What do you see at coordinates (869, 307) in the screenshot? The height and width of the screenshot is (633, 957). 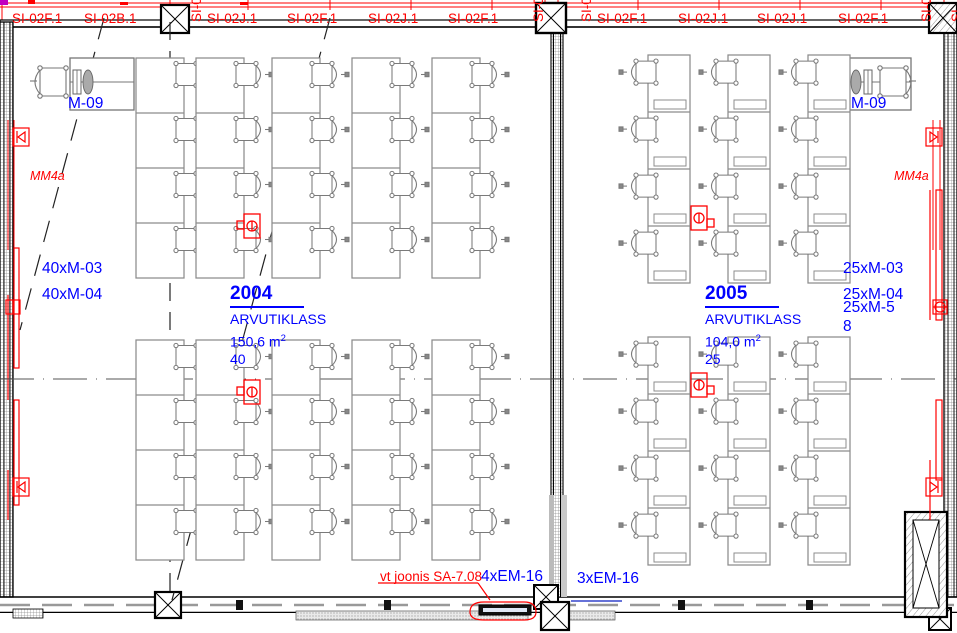 I see `equipment-label-25xm-5-4: 25xM-5` at bounding box center [869, 307].